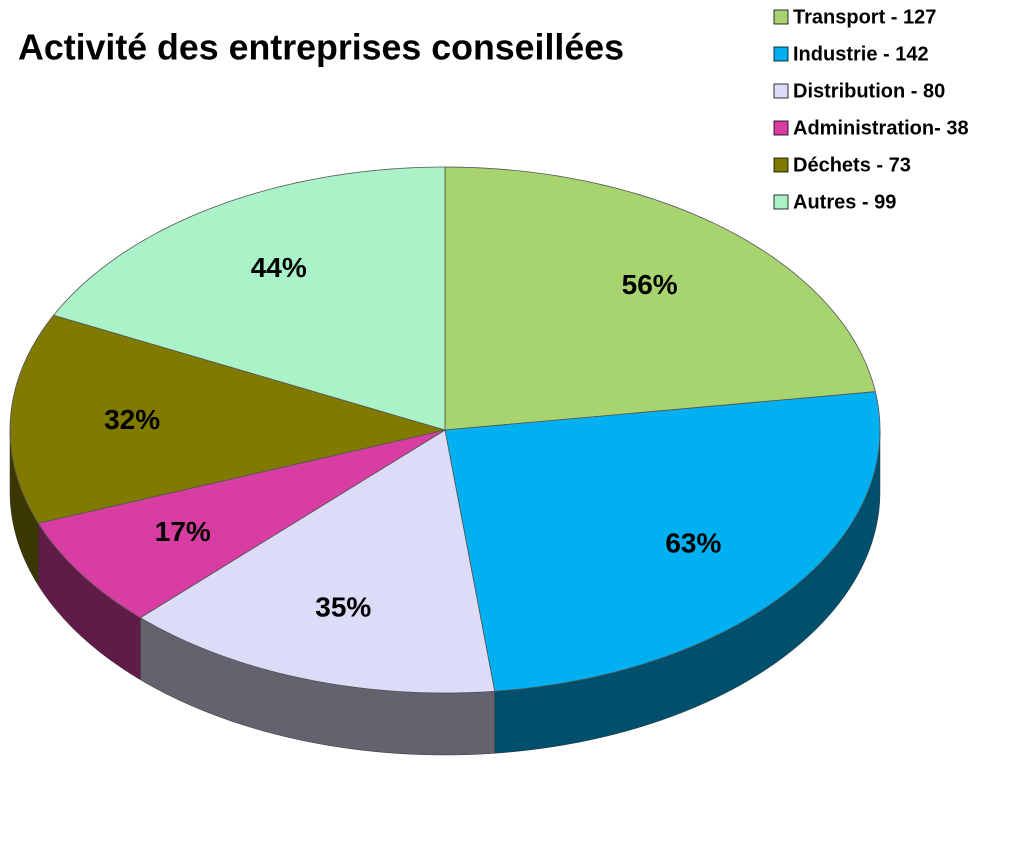 The height and width of the screenshot is (845, 1025). I want to click on legend-label: Administration- 38, so click(881, 128).